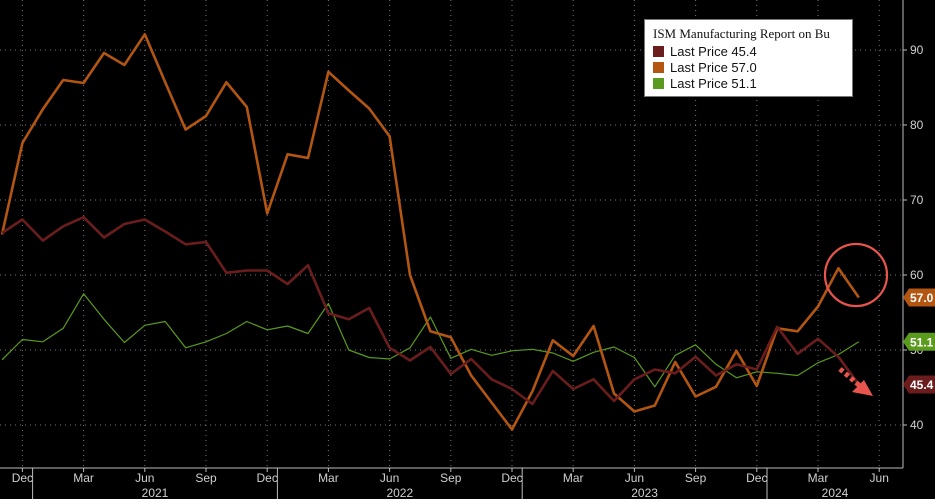 Image resolution: width=935 pixels, height=499 pixels. I want to click on end-label-1: 45.4, so click(919, 384).